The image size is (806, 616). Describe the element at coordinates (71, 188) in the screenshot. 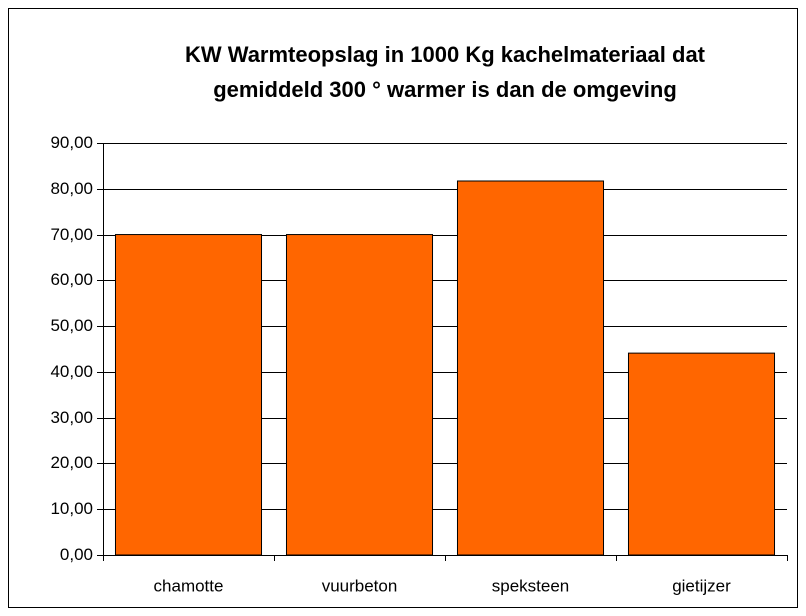

I see `y-tick-label: 80,00` at that location.